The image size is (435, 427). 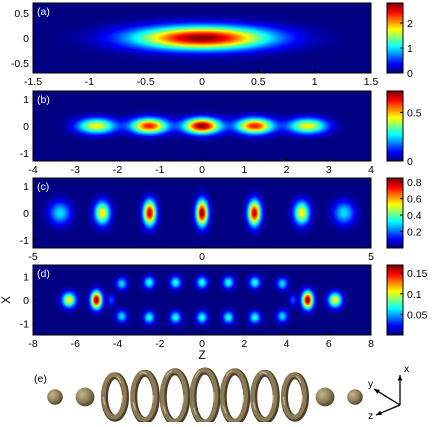 What do you see at coordinates (20, 64) in the screenshot?
I see `y-tick-label: -0.5` at bounding box center [20, 64].